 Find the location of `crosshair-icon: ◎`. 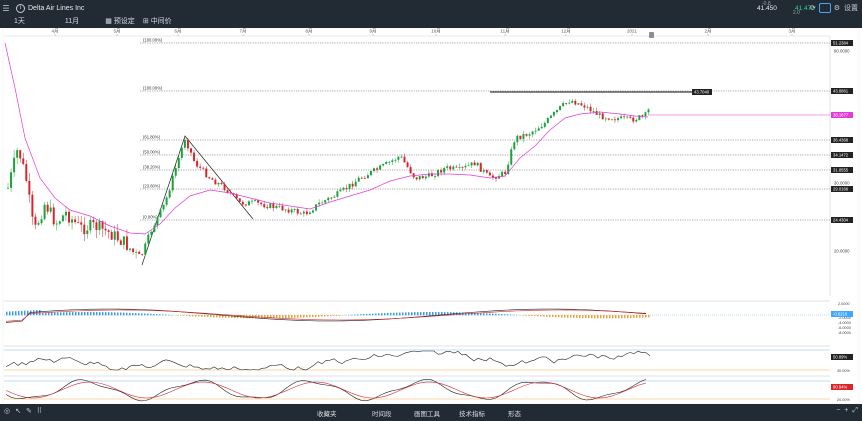

crosshair-icon: ◎ is located at coordinates (7, 411).